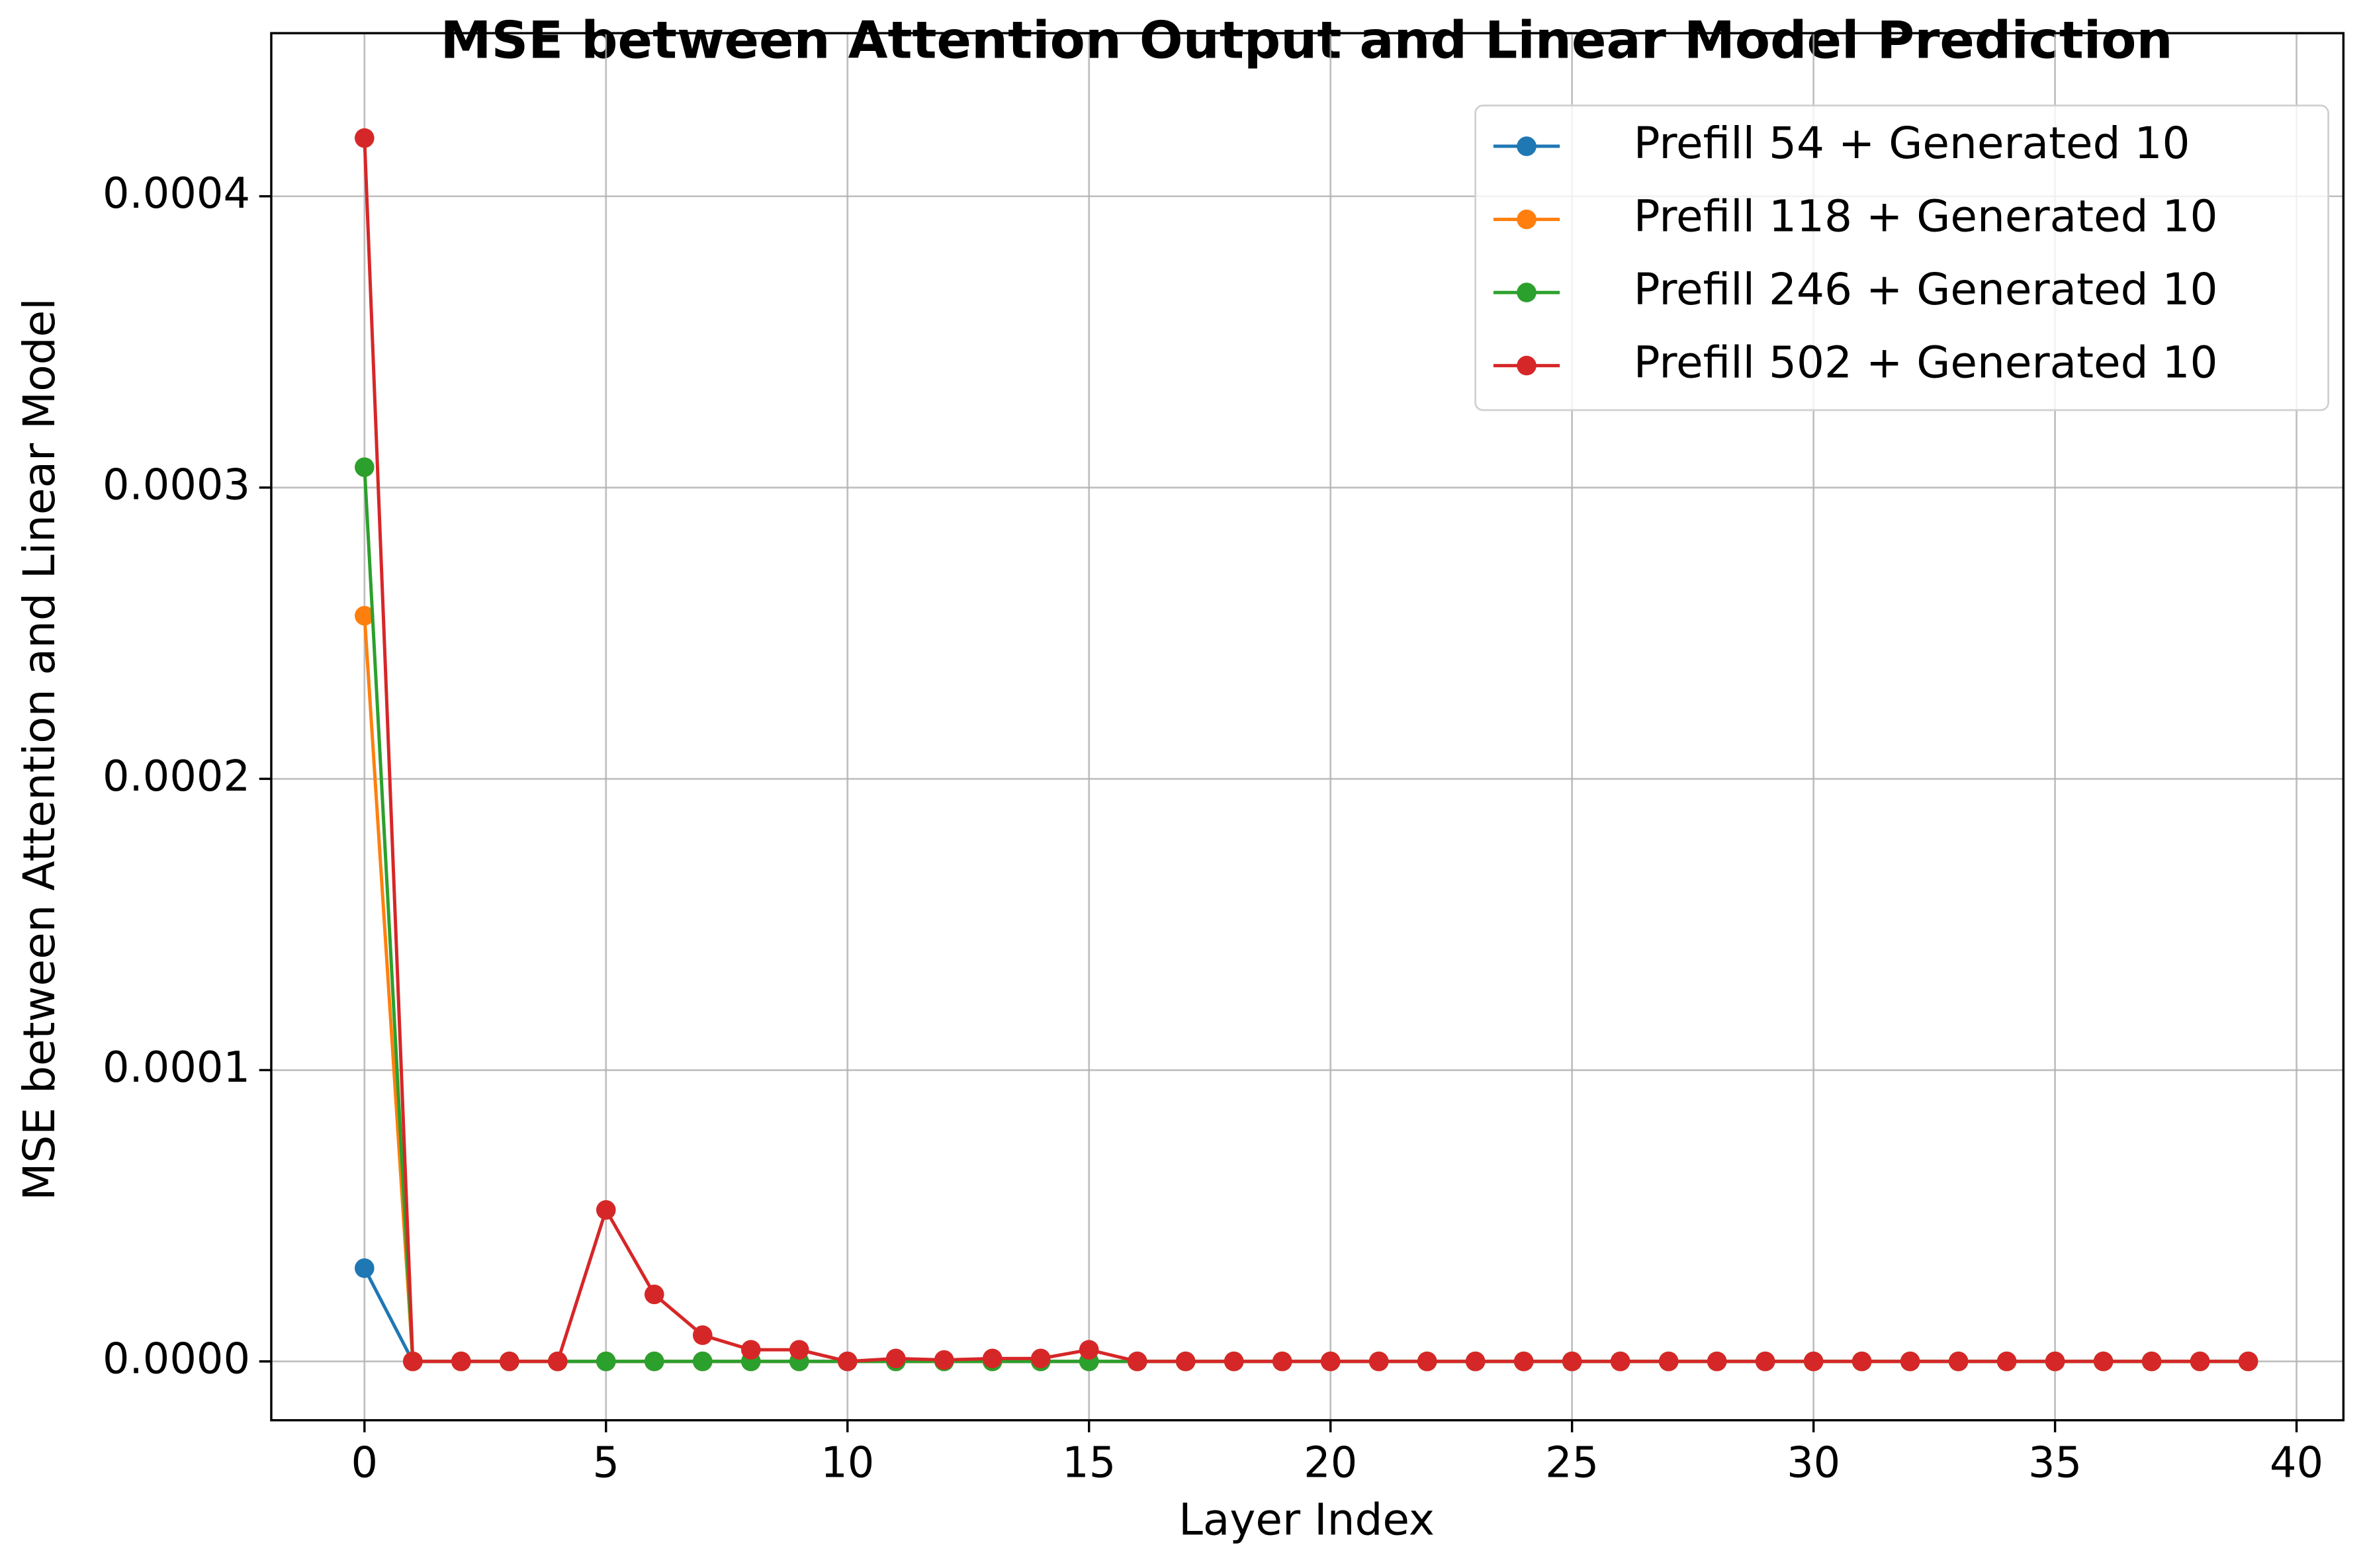 Image resolution: width=2363 pixels, height=1568 pixels. What do you see at coordinates (1330, 1463) in the screenshot?
I see `x-tick-label: 20` at bounding box center [1330, 1463].